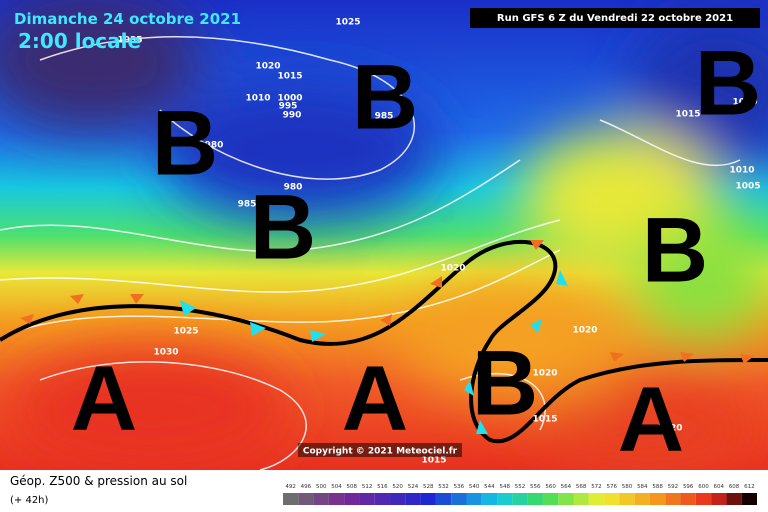 Image resolution: width=768 pixels, height=512 pixels. Describe the element at coordinates (719, 487) in the screenshot. I see `scale-label: 604` at that location.